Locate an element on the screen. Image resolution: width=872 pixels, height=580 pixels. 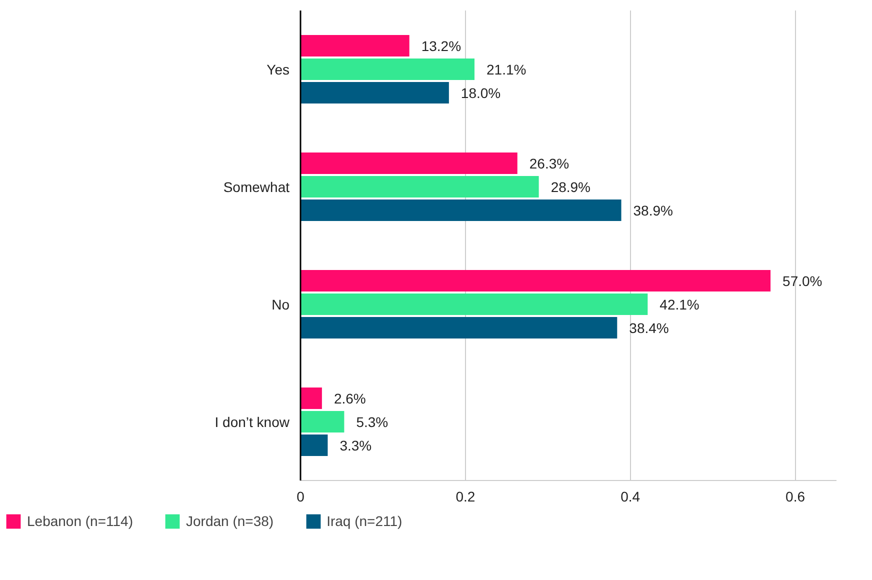
x-tick-label: 0.6 is located at coordinates (796, 496).